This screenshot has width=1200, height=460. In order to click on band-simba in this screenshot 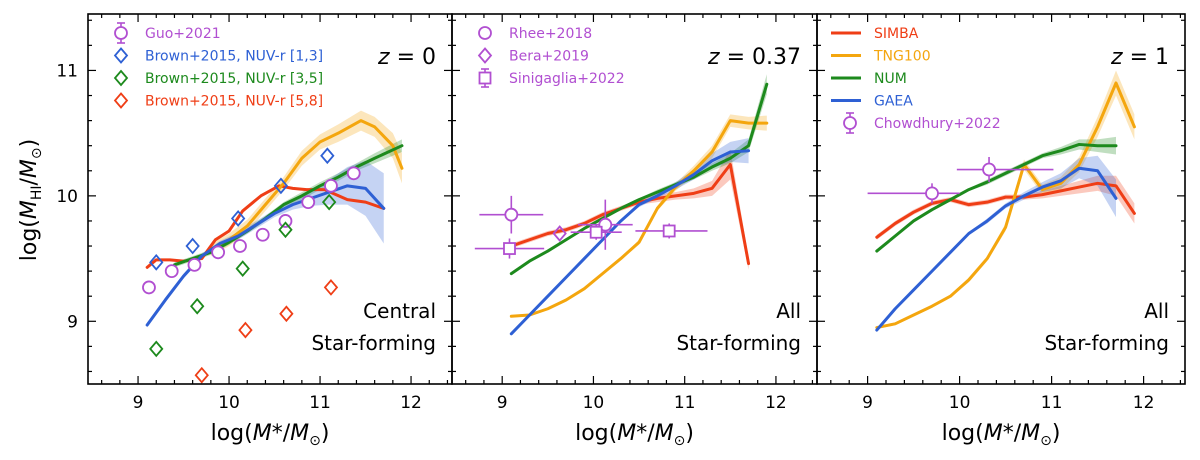, I will do `click(1005, 207)`.